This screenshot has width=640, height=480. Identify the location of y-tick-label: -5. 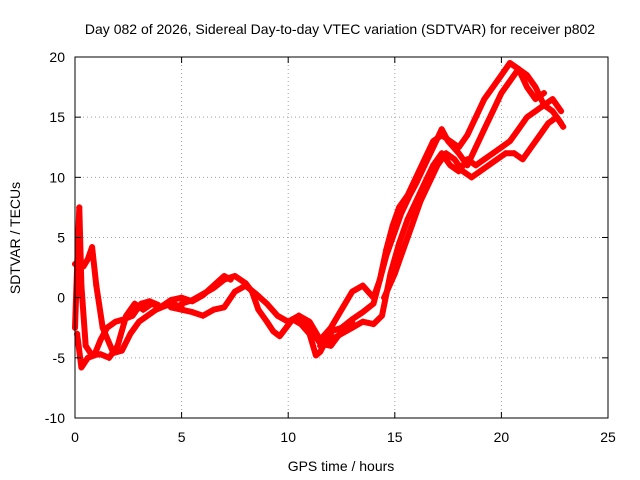
(59, 358).